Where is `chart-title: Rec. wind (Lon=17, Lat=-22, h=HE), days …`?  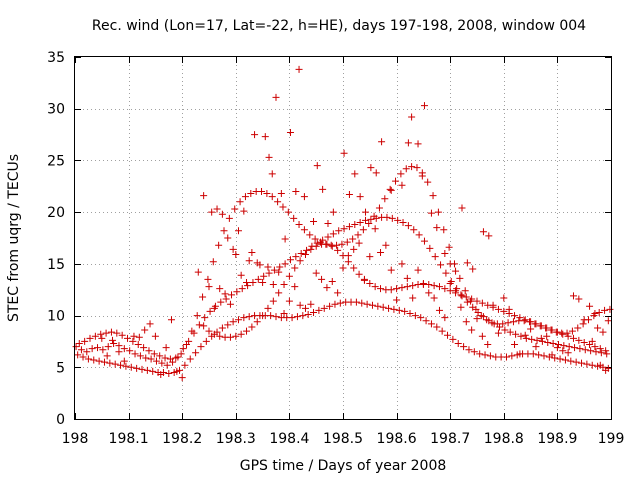
chart-title: Rec. wind (Lon=17, Lat=-22, h=HE), days … is located at coordinates (339, 26).